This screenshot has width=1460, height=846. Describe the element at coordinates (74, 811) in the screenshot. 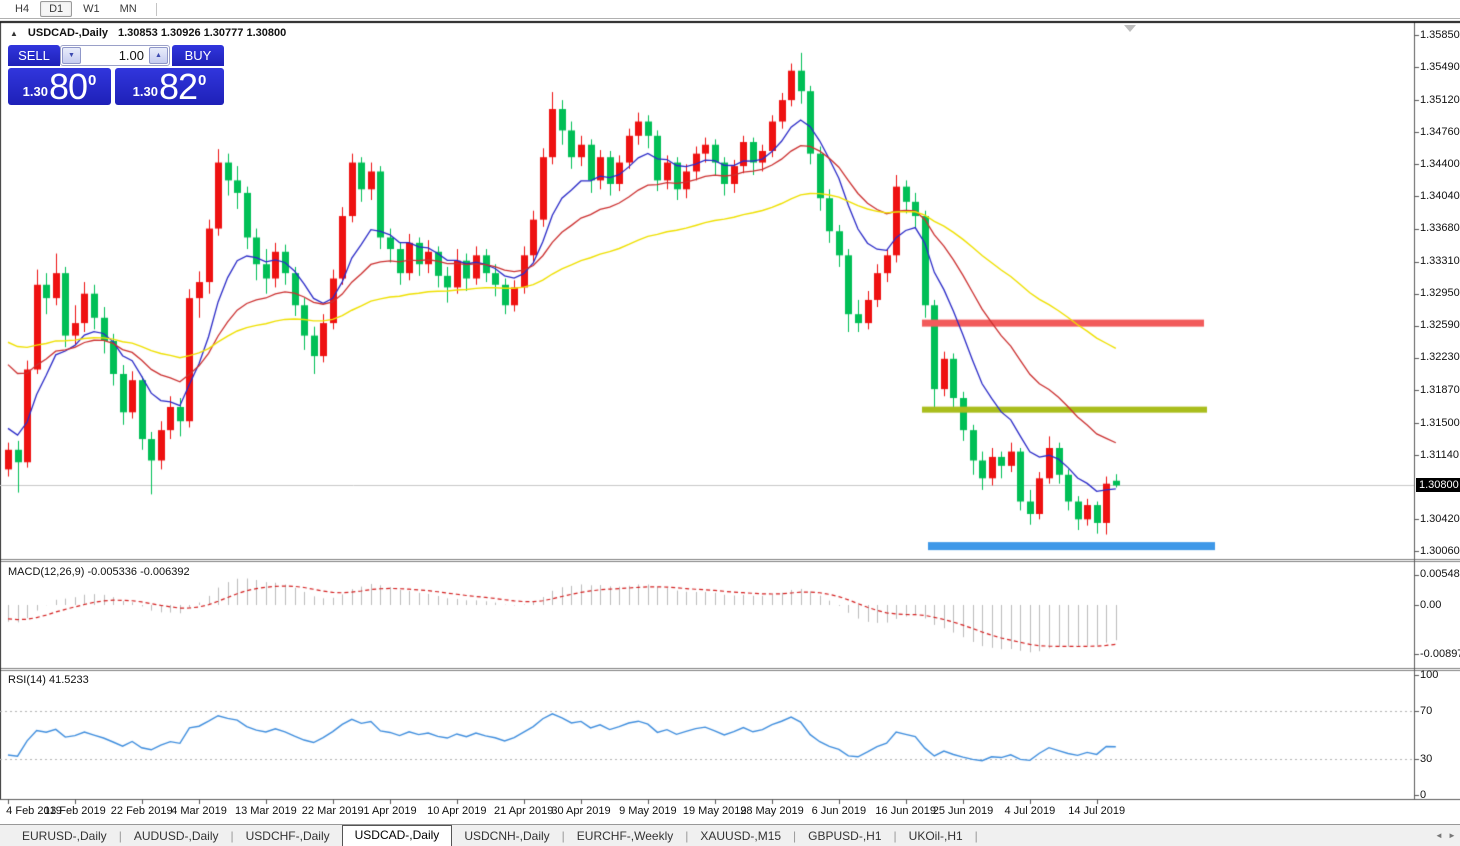

I see `date-axis-label: 13 Feb 2019` at that location.